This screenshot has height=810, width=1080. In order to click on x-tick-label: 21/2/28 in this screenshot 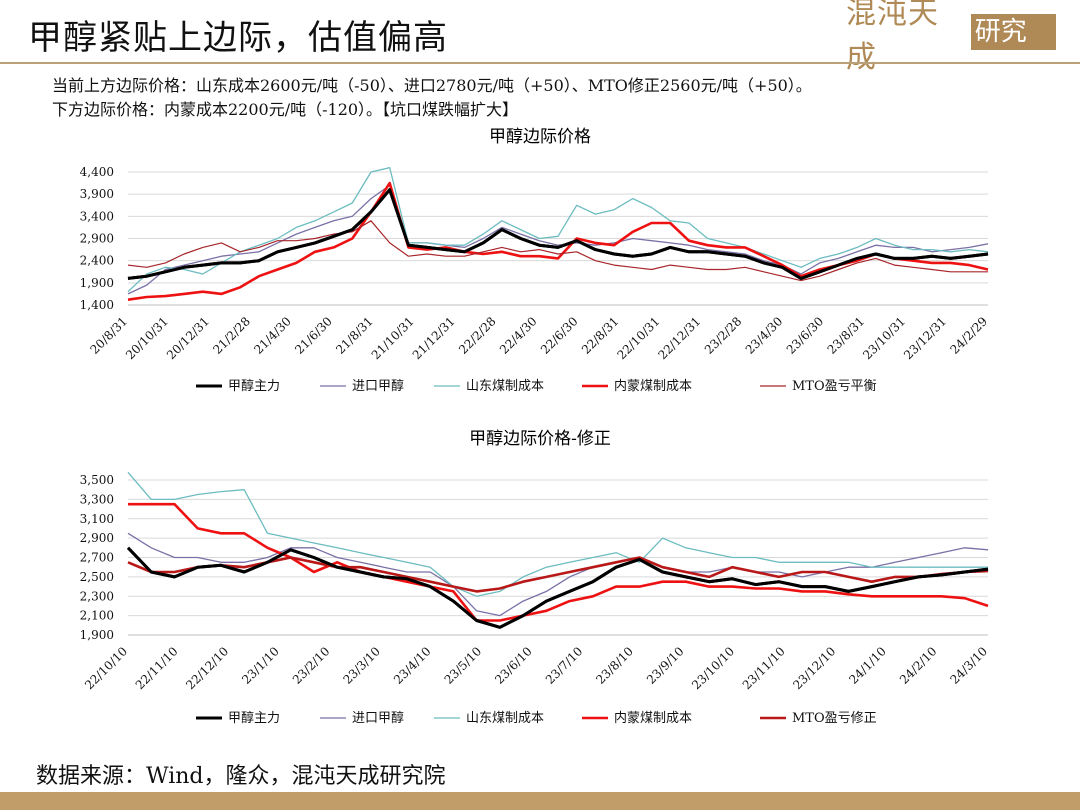, I will do `click(231, 335)`.